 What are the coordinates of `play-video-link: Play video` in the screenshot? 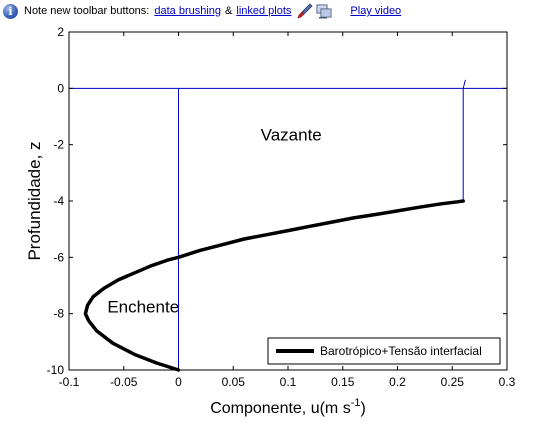 It's located at (376, 11).